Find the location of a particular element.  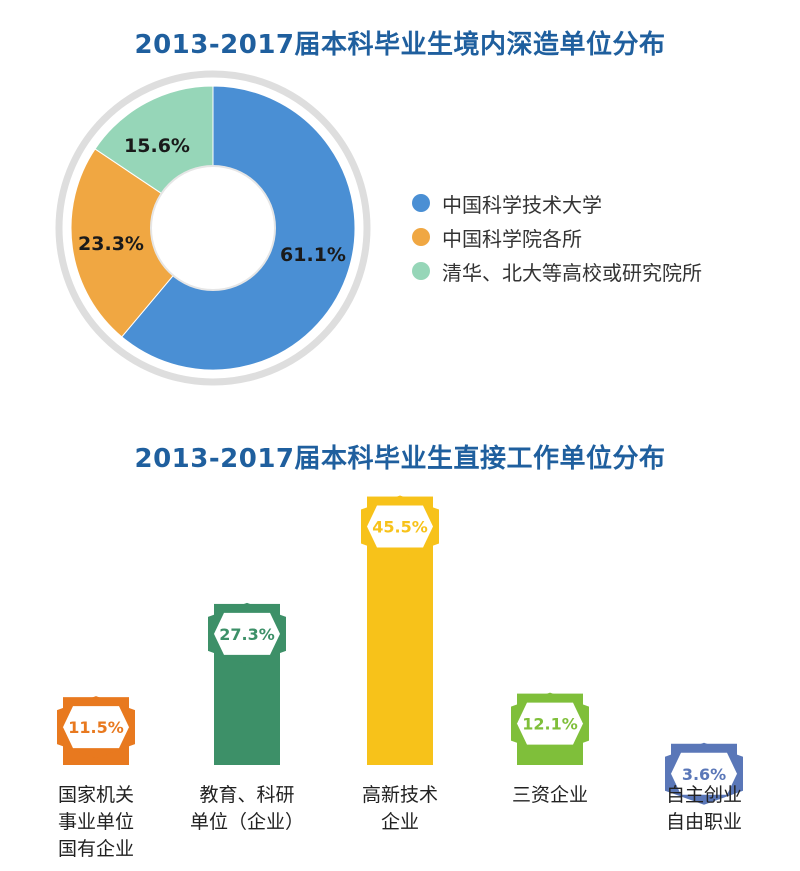

bar-value-label: 12.1% is located at coordinates (550, 724).